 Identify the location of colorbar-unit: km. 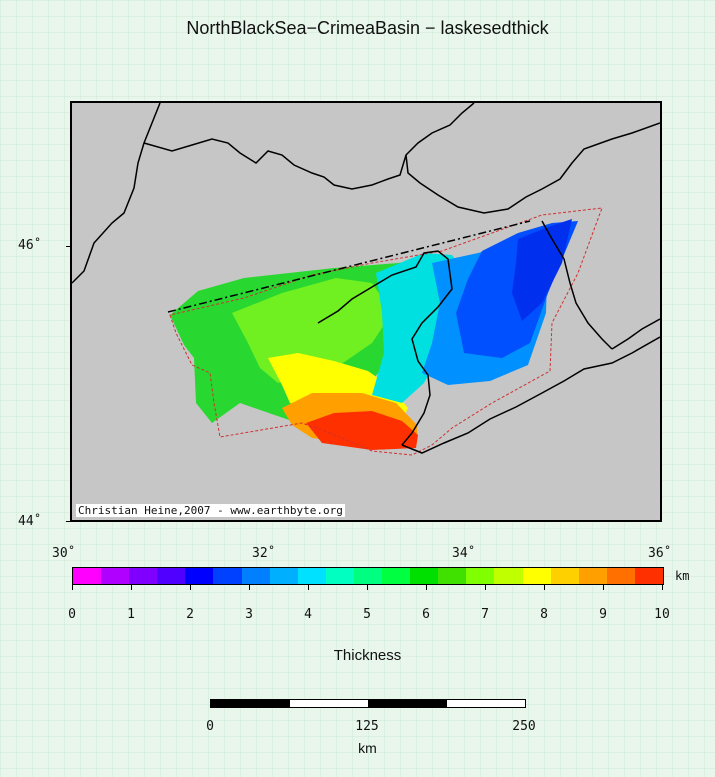
(682, 576).